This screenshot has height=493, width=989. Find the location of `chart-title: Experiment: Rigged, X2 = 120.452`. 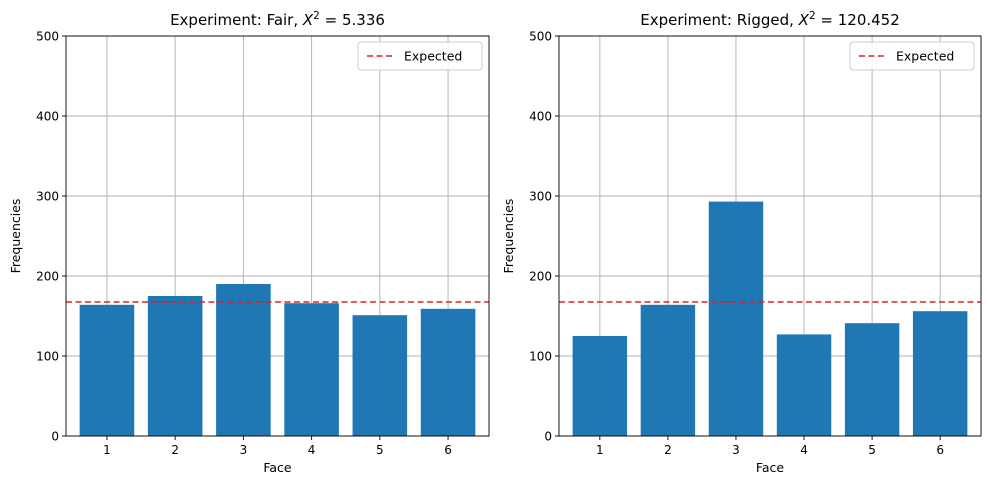

chart-title: Experiment: Rigged, X2 = 120.452 is located at coordinates (770, 19).